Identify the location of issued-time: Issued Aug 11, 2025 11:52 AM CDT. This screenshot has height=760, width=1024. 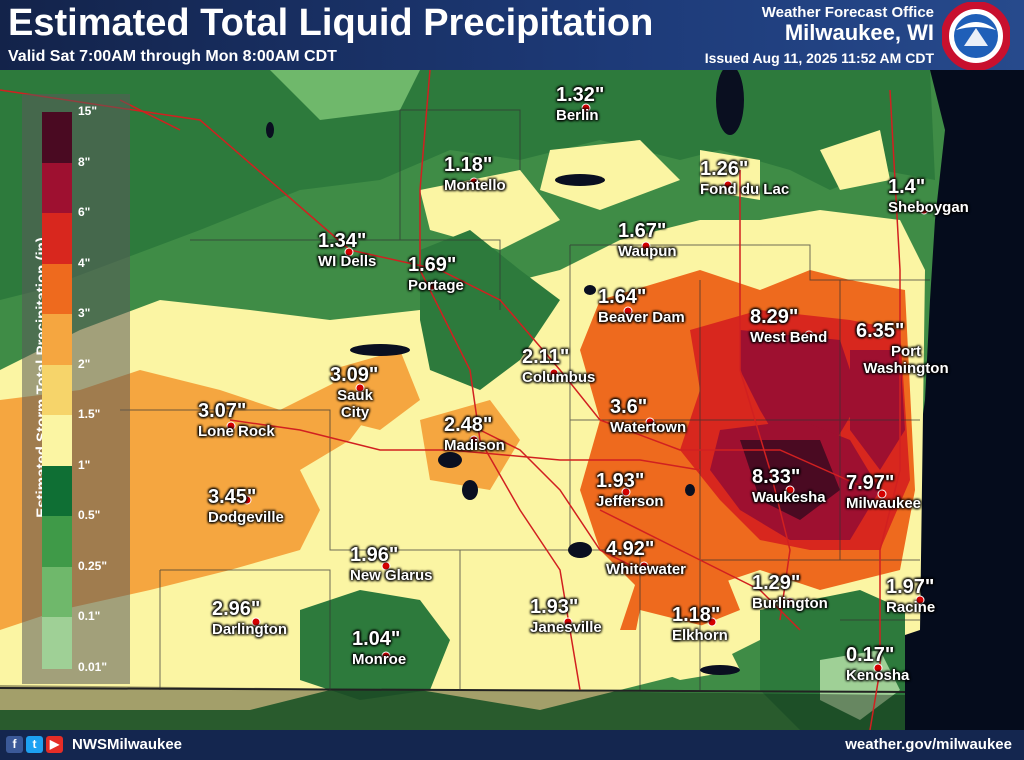
(819, 58).